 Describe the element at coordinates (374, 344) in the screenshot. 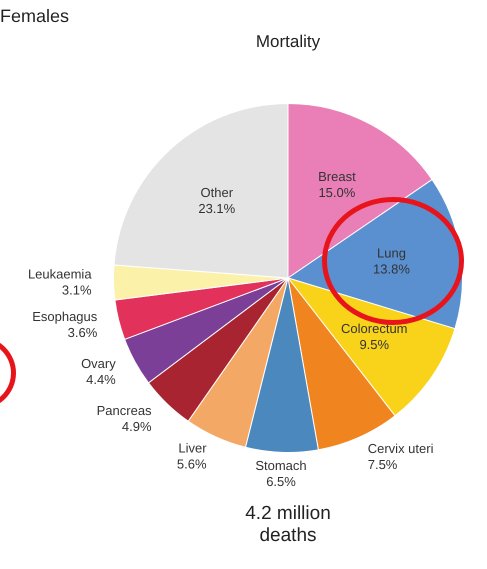

I see `data-label: 9.5%` at that location.